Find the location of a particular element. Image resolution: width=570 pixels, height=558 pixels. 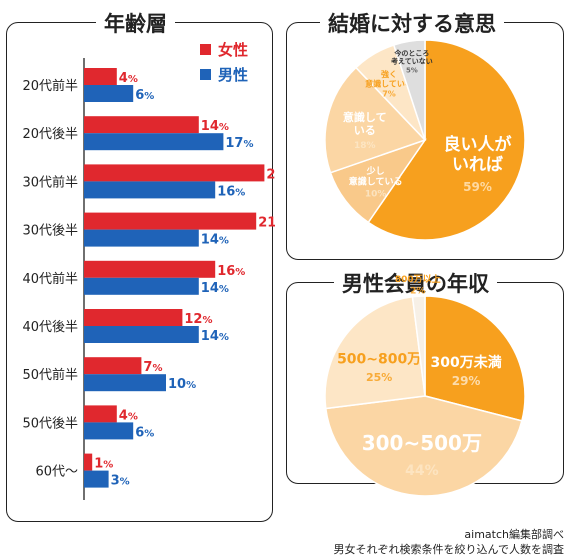

pie-slice-label: 考えていない is located at coordinates (412, 61).